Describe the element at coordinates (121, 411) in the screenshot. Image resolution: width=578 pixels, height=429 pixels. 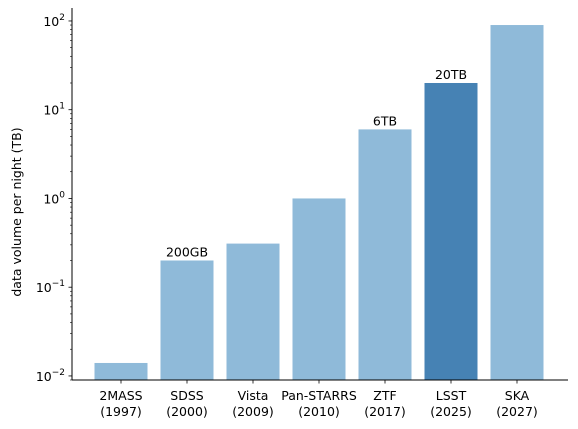
I see `x-tick-label-year: (1997)` at that location.